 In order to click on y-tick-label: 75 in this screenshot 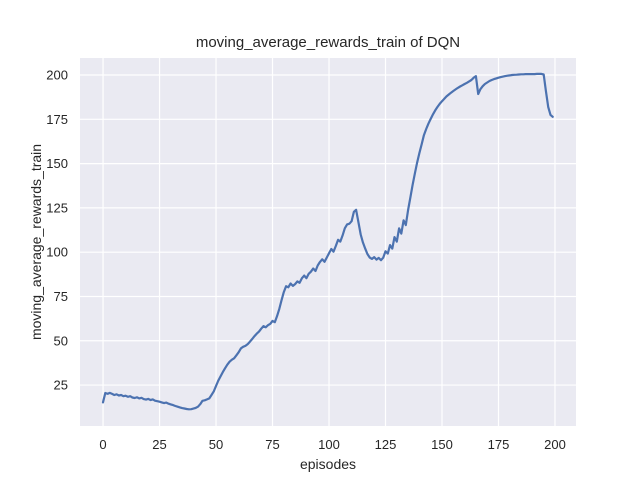, I will do `click(61, 296)`.